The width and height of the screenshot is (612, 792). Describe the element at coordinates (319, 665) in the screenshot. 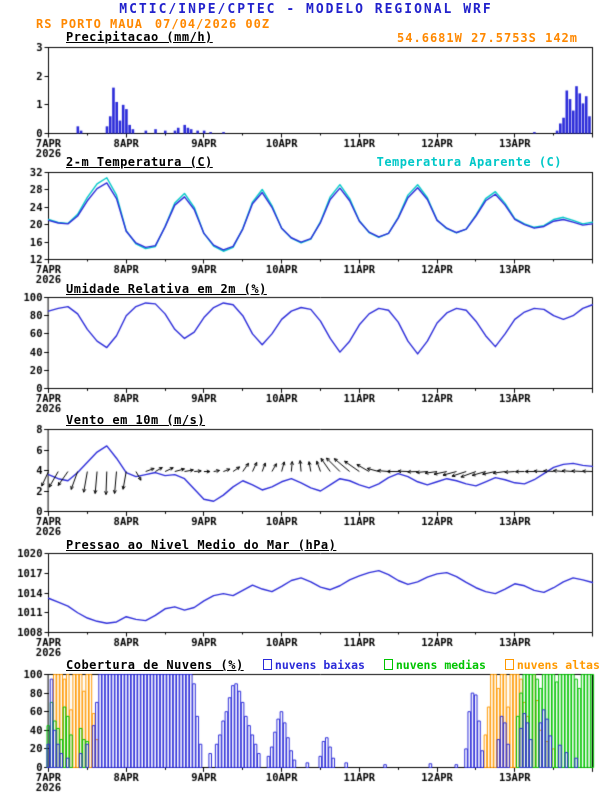

I see `legend-low-clouds-label: nuvens baixas` at that location.